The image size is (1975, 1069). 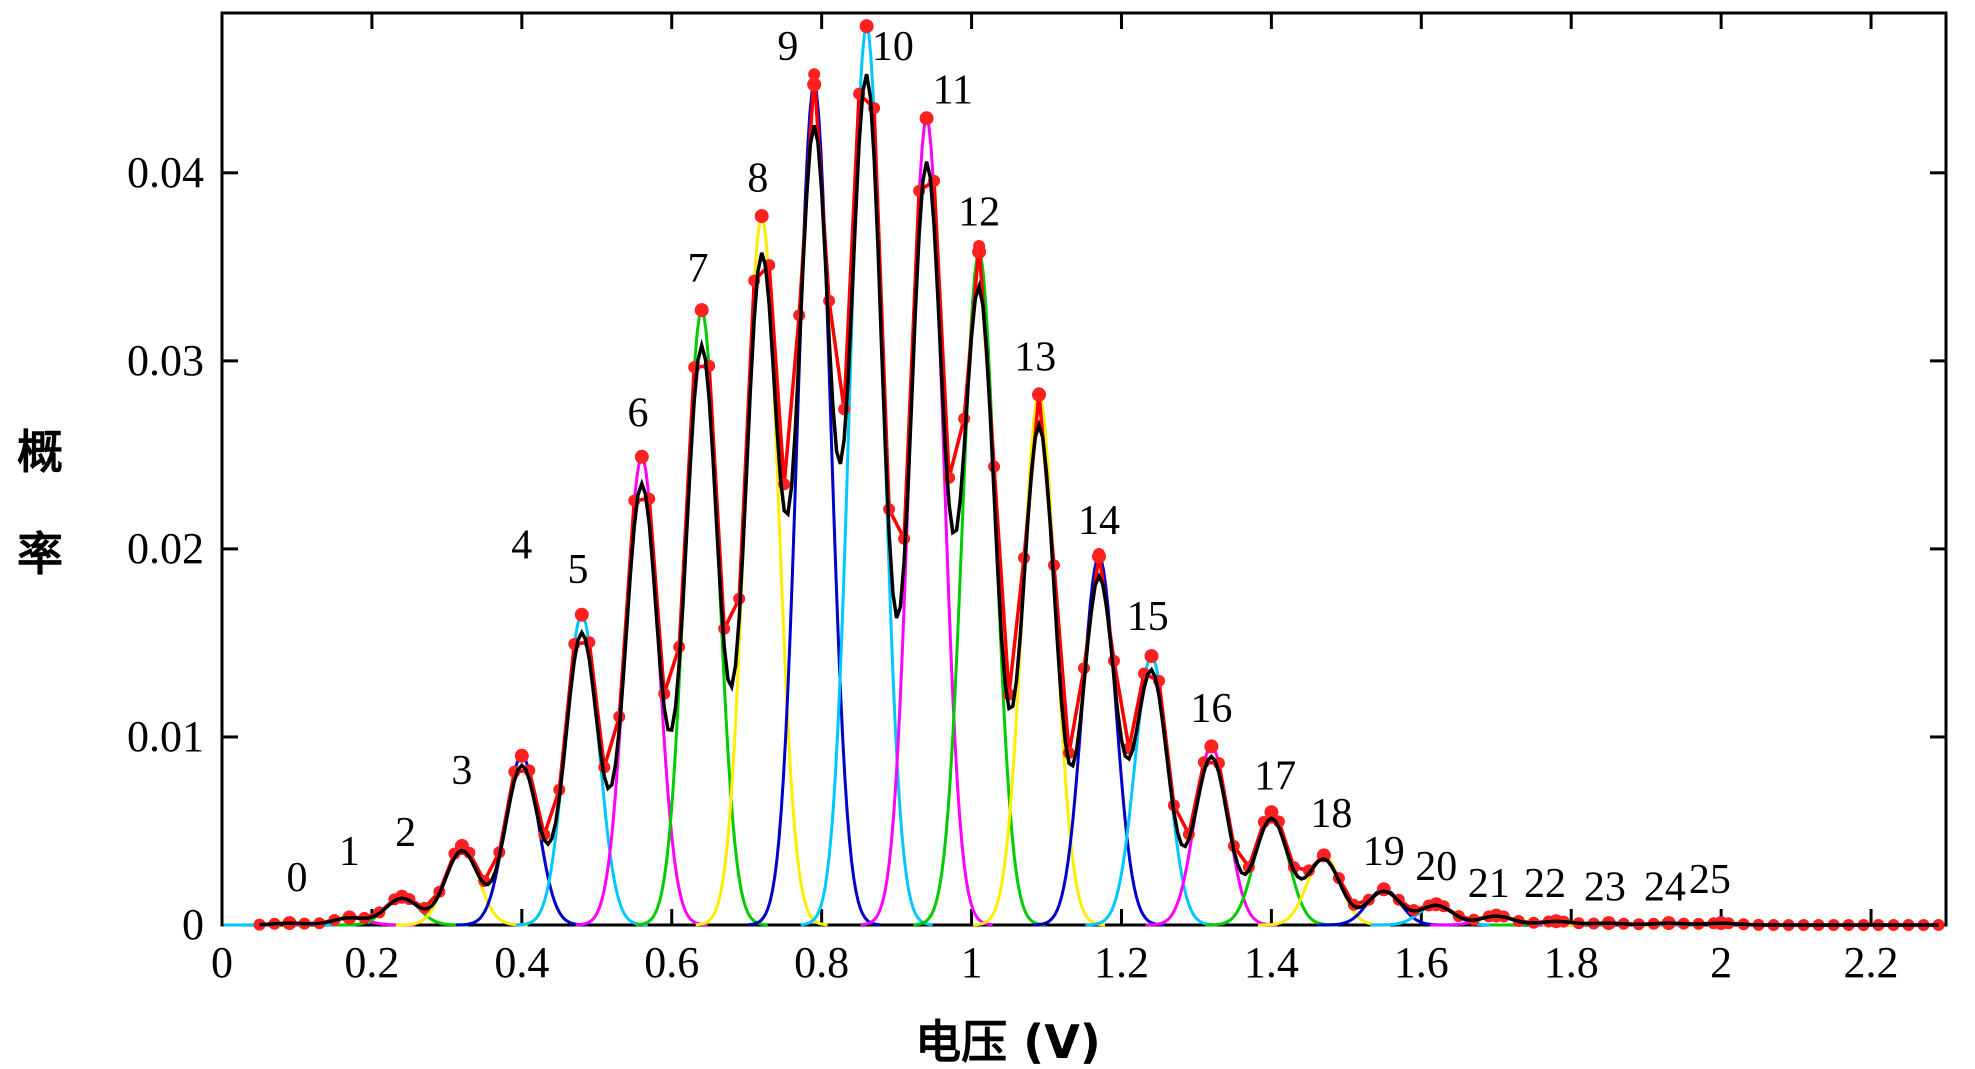 What do you see at coordinates (405, 833) in the screenshot?
I see `peak-label-2: 2` at bounding box center [405, 833].